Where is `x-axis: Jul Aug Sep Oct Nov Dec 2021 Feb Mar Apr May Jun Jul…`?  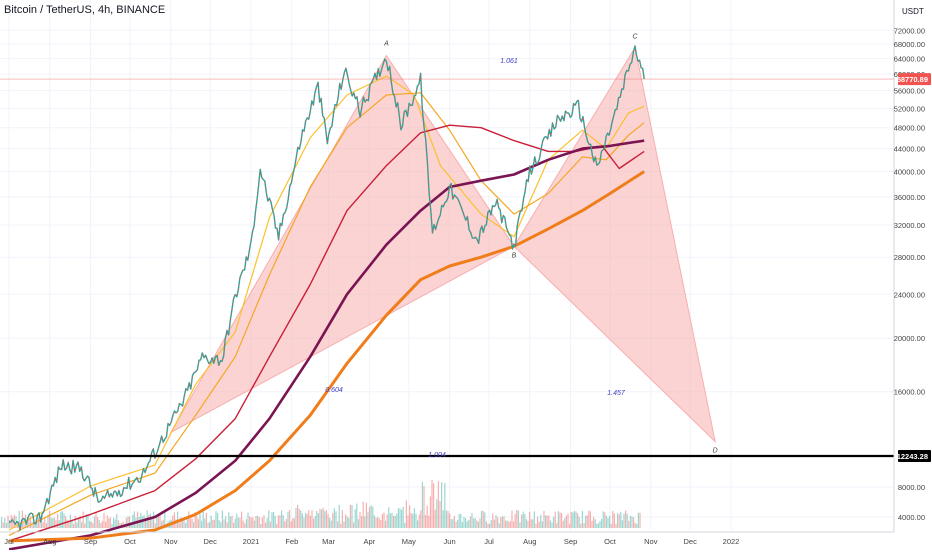 x-axis: Jul Aug Sep Oct Nov Dec 2021 Feb Mar Apr May Jun Jul… is located at coordinates (447, 538).